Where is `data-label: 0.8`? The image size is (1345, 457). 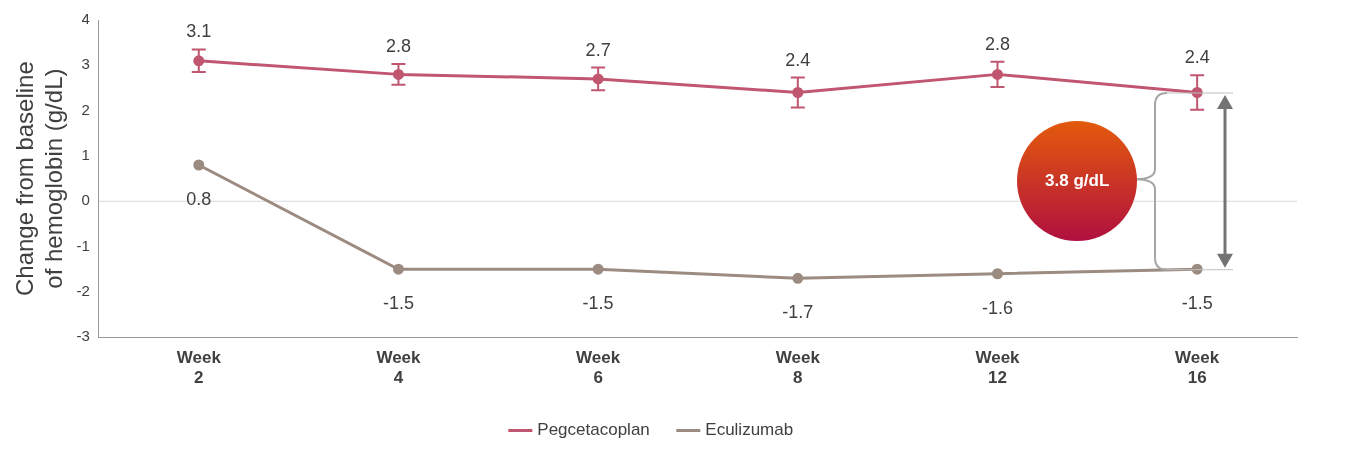
data-label: 0.8 is located at coordinates (199, 198).